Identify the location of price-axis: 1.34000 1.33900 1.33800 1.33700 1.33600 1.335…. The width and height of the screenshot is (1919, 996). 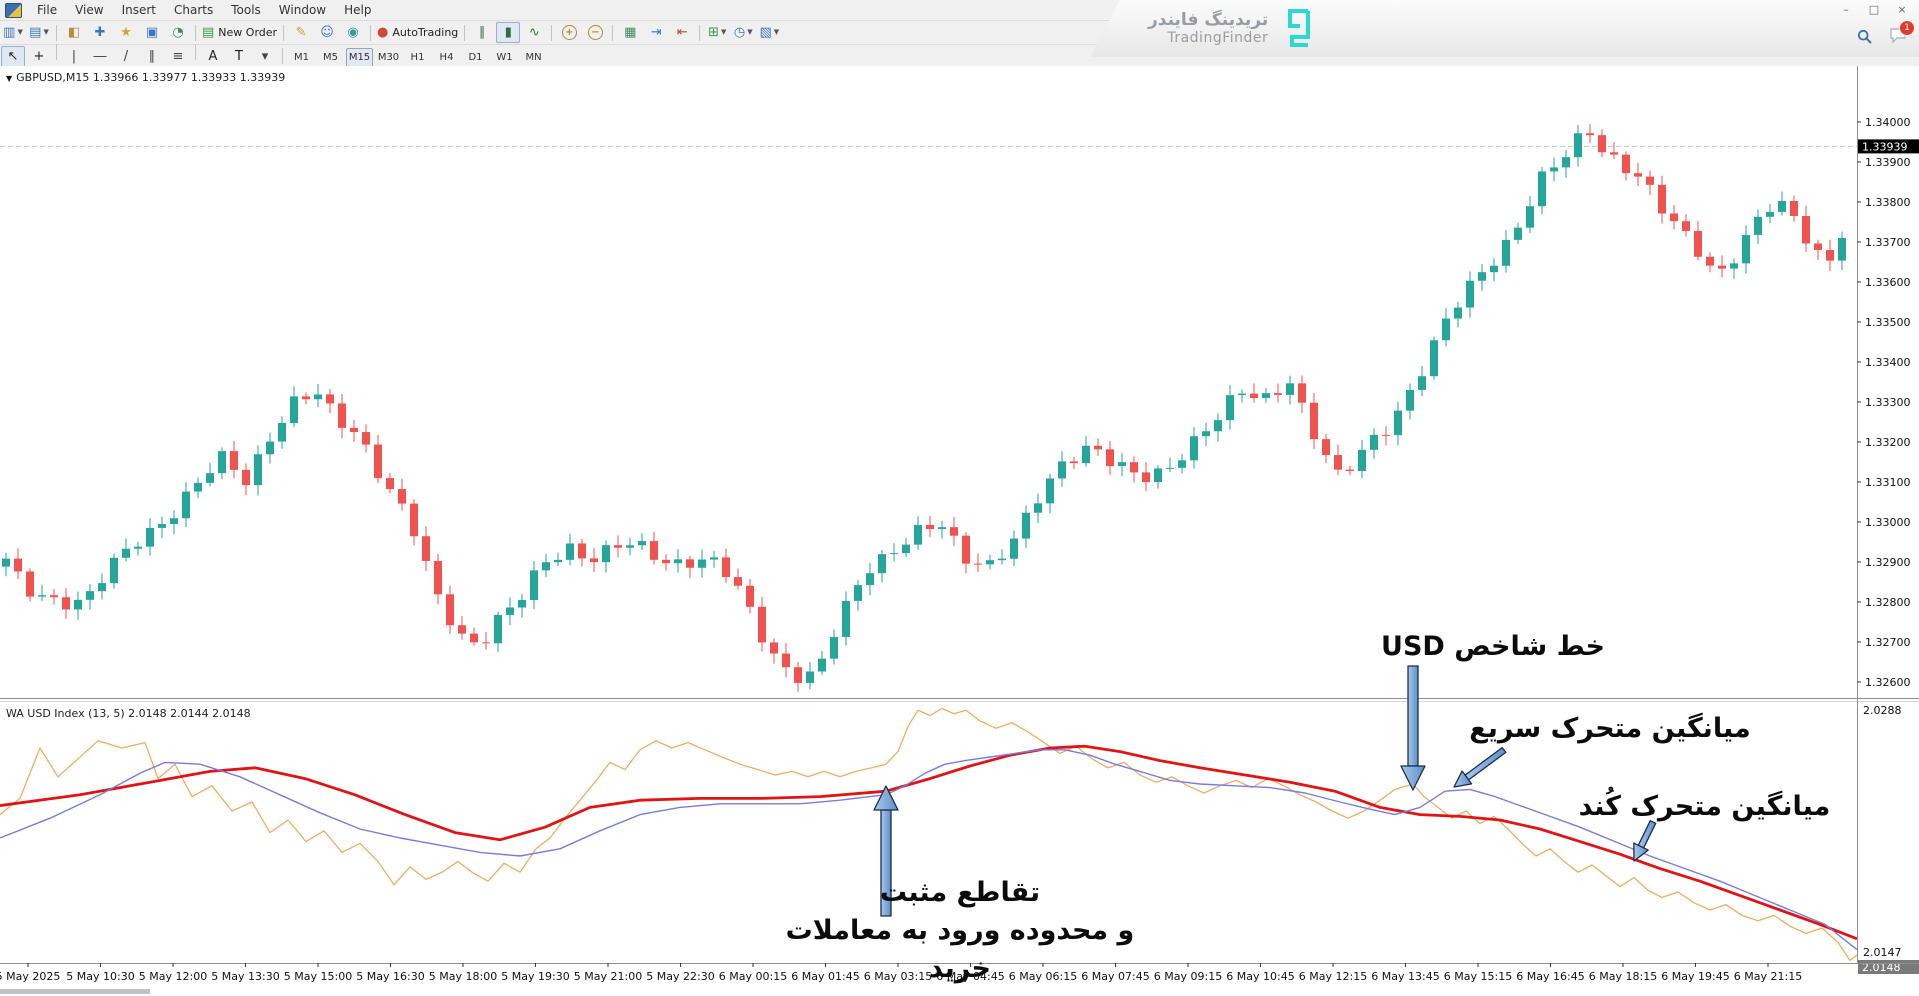
(1888, 520).